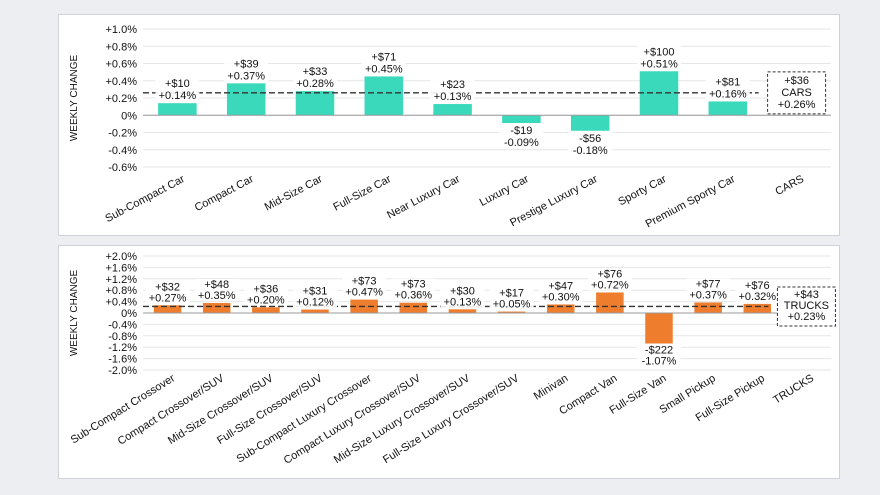 This screenshot has width=880, height=495. I want to click on total-dollar-label: +$43, so click(806, 295).